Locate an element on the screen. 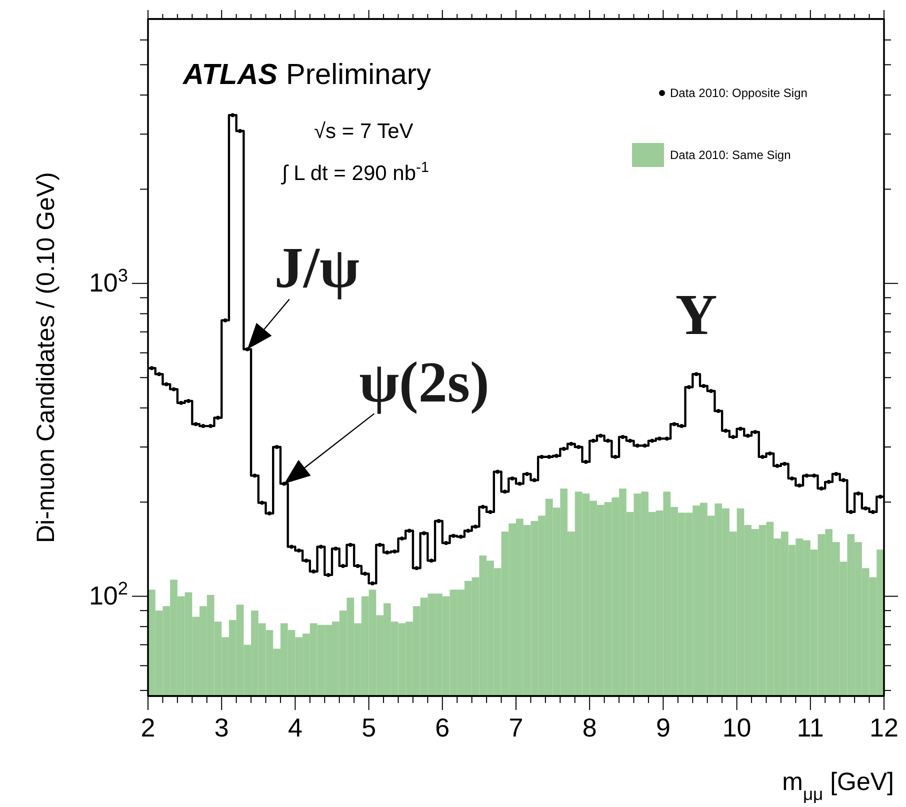 The image size is (906, 807). annotation: Υ is located at coordinates (696, 315).